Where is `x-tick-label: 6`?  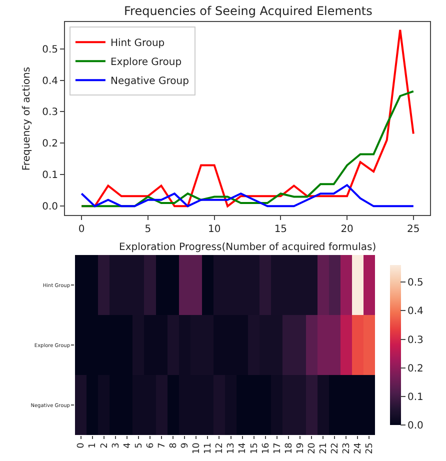
x-tick-label: 6 is located at coordinates (151, 445).